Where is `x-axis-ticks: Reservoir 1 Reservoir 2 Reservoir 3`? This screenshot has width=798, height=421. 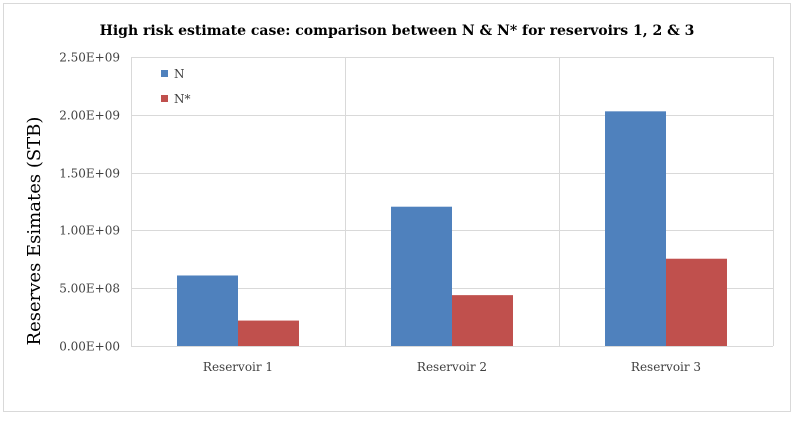
x-axis-ticks: Reservoir 1 Reservoir 2 Reservoir 3 is located at coordinates (452, 367).